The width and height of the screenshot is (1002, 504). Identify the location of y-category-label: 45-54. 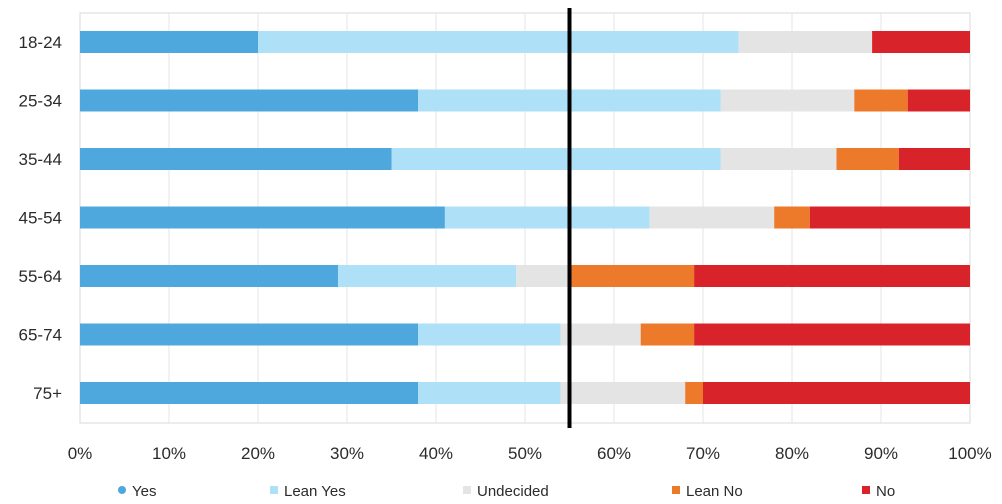
(40, 218).